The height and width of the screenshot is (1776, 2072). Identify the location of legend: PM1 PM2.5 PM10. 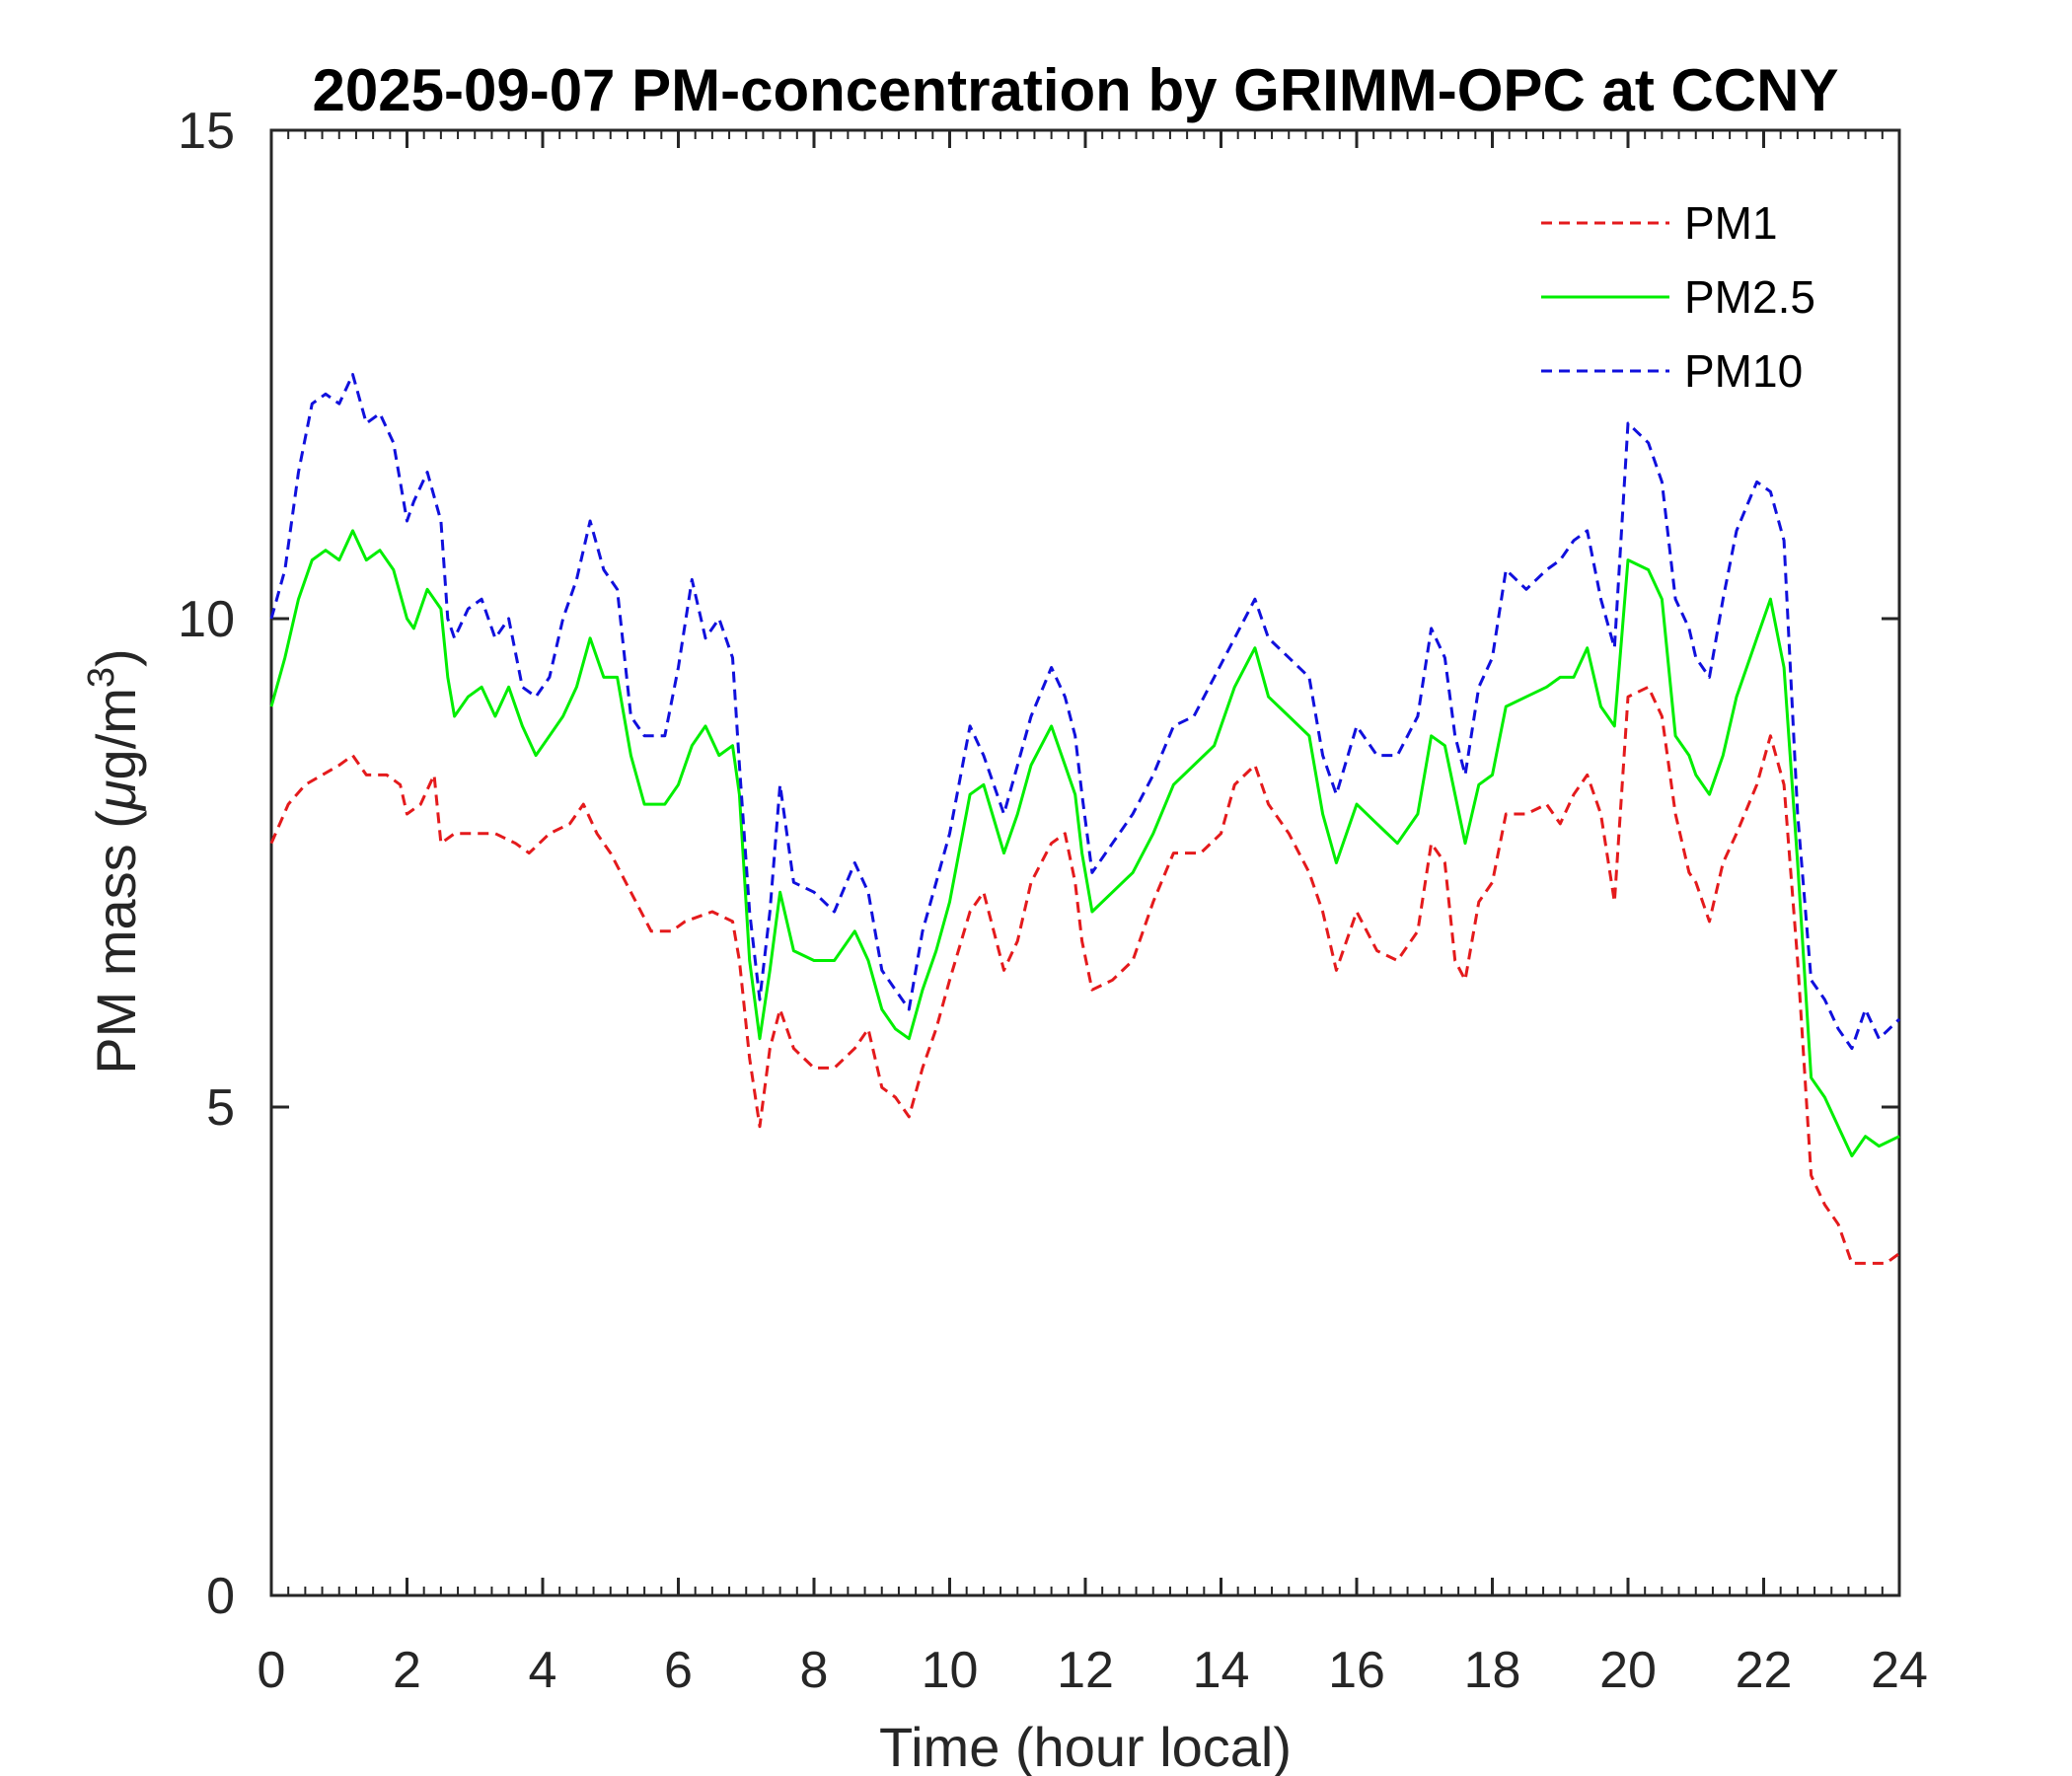
(1678, 297).